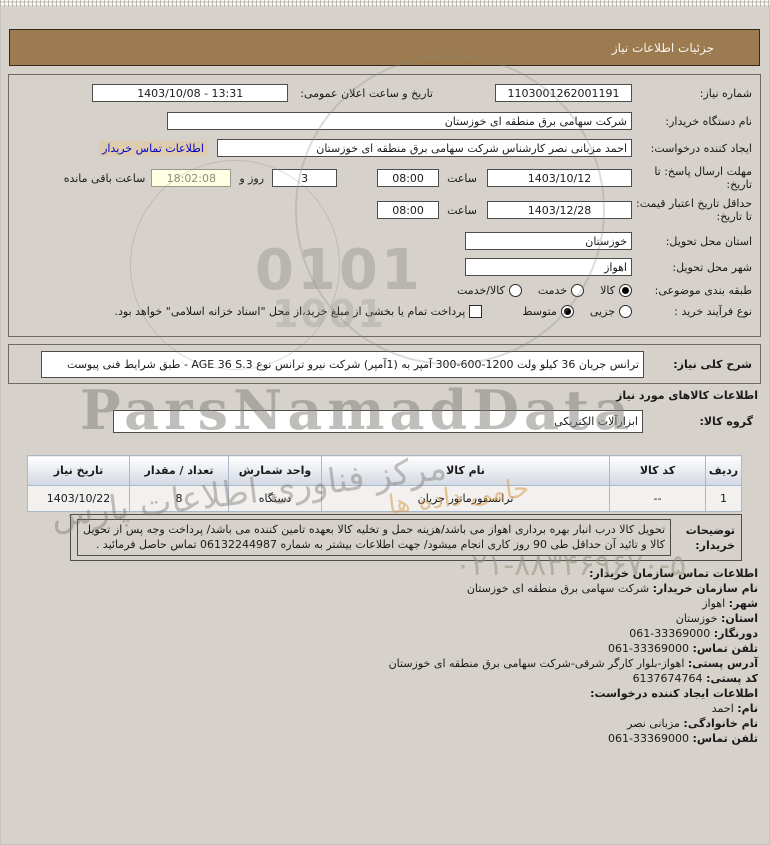 This screenshot has width=770, height=845. What do you see at coordinates (378, 421) in the screenshot?
I see `goods-group-input: ابزارآلات الکتریکی` at bounding box center [378, 421].